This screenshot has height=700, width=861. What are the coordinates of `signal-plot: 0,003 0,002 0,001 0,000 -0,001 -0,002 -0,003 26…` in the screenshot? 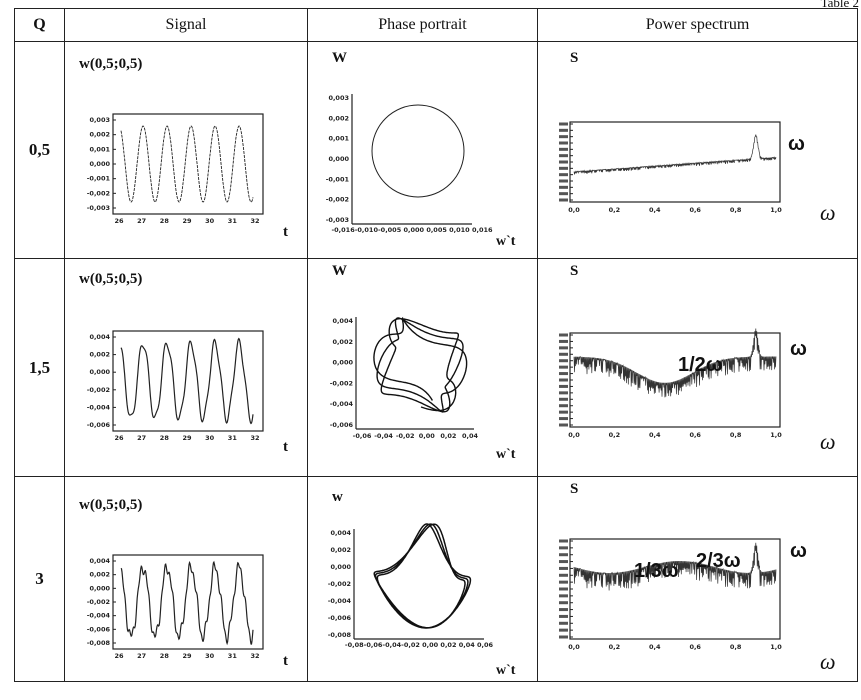 It's located at (175, 169).